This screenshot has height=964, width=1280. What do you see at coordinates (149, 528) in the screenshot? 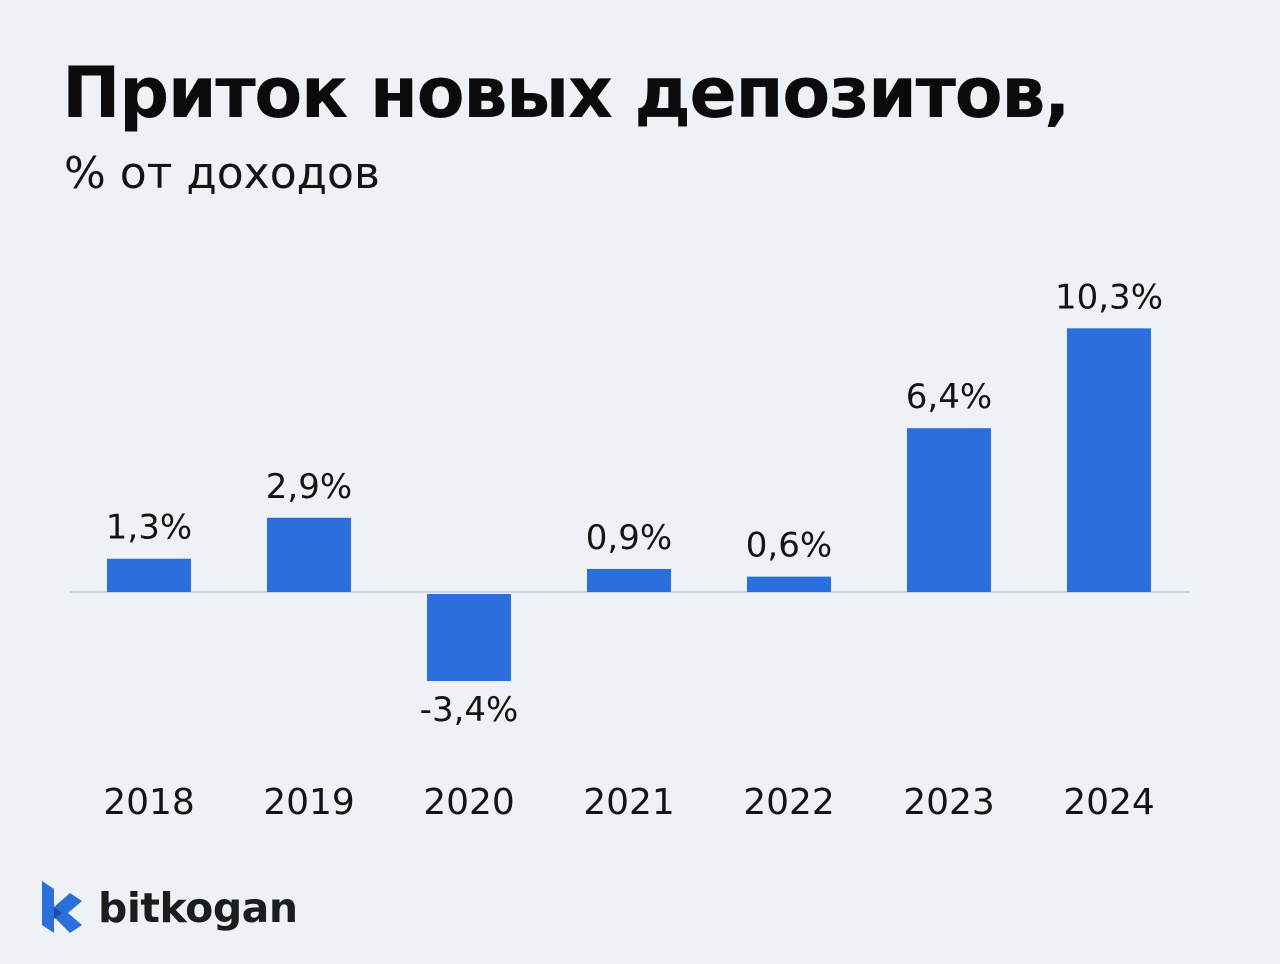
I see `data-label-2018: 1,3%` at bounding box center [149, 528].